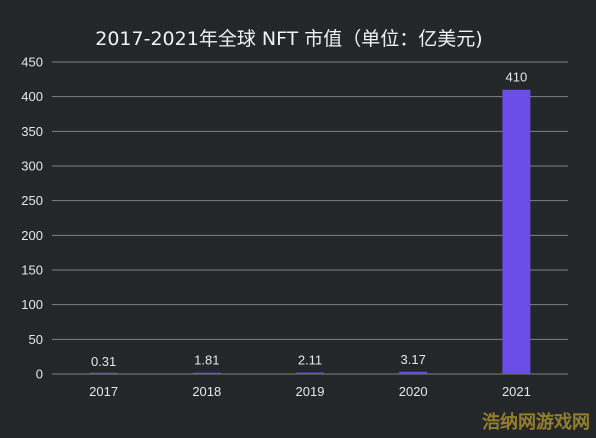 The width and height of the screenshot is (596, 438). Describe the element at coordinates (517, 77) in the screenshot. I see `data-label: 410` at that location.